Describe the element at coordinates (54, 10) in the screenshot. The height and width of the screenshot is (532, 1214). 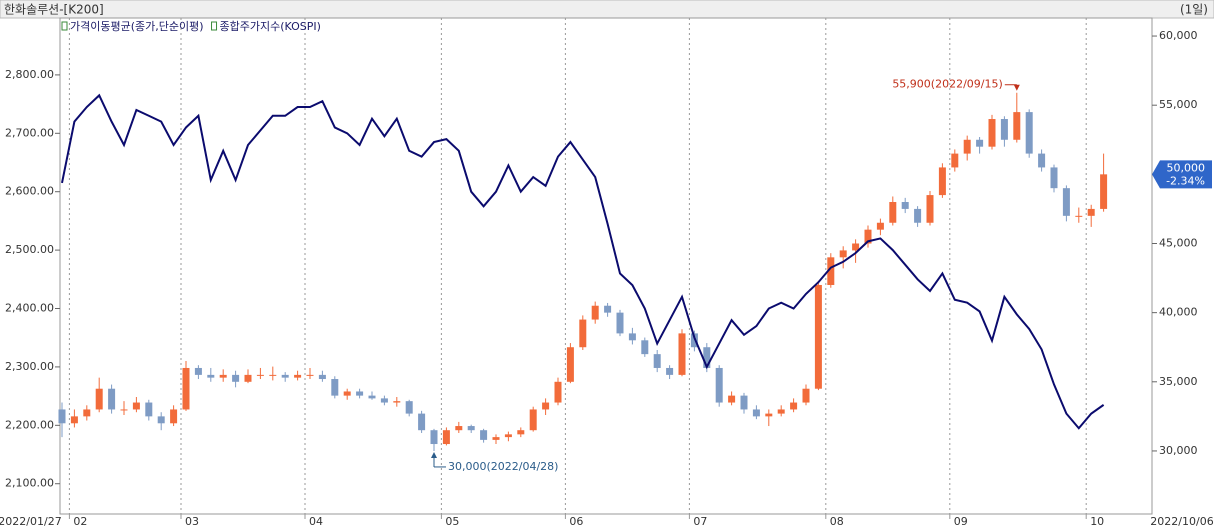
I see `chart-title: 한화솔루션-[K200]` at that location.